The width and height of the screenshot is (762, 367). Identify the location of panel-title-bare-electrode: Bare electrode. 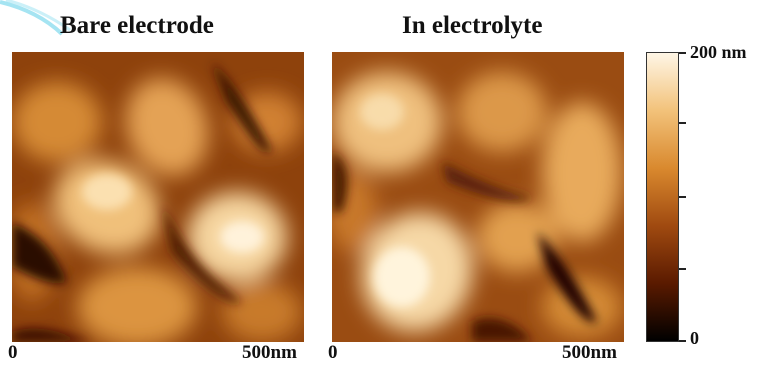
(137, 25).